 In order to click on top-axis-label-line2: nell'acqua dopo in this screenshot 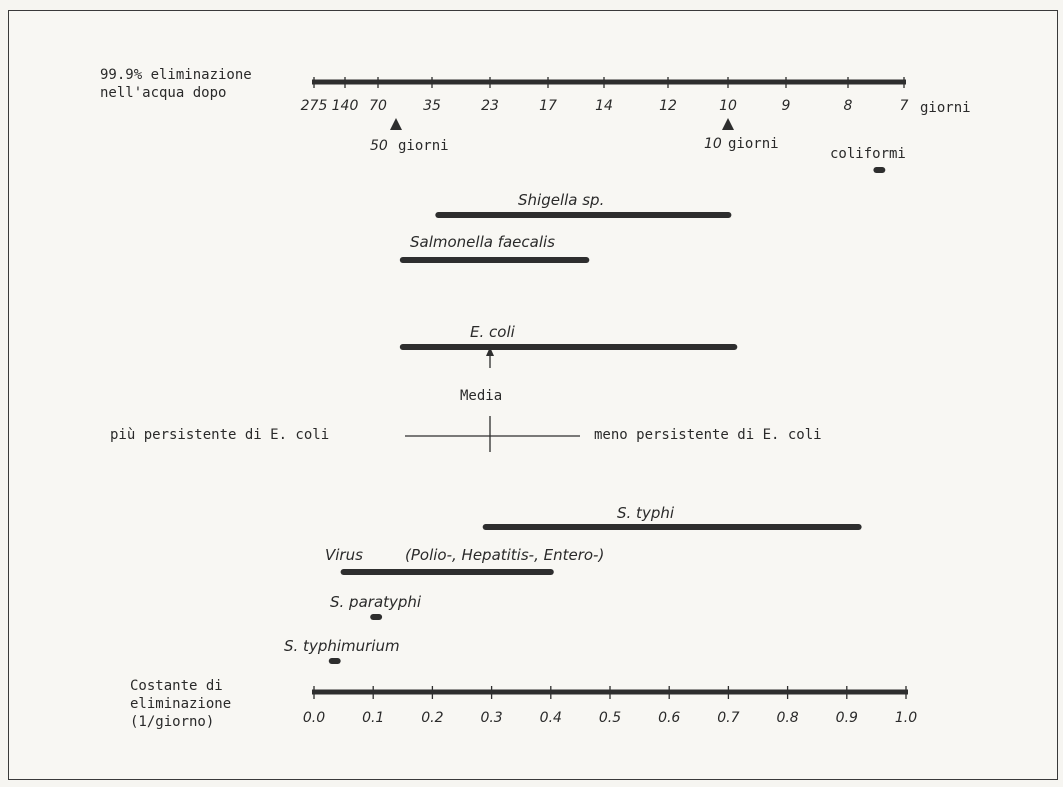, I will do `click(163, 93)`.